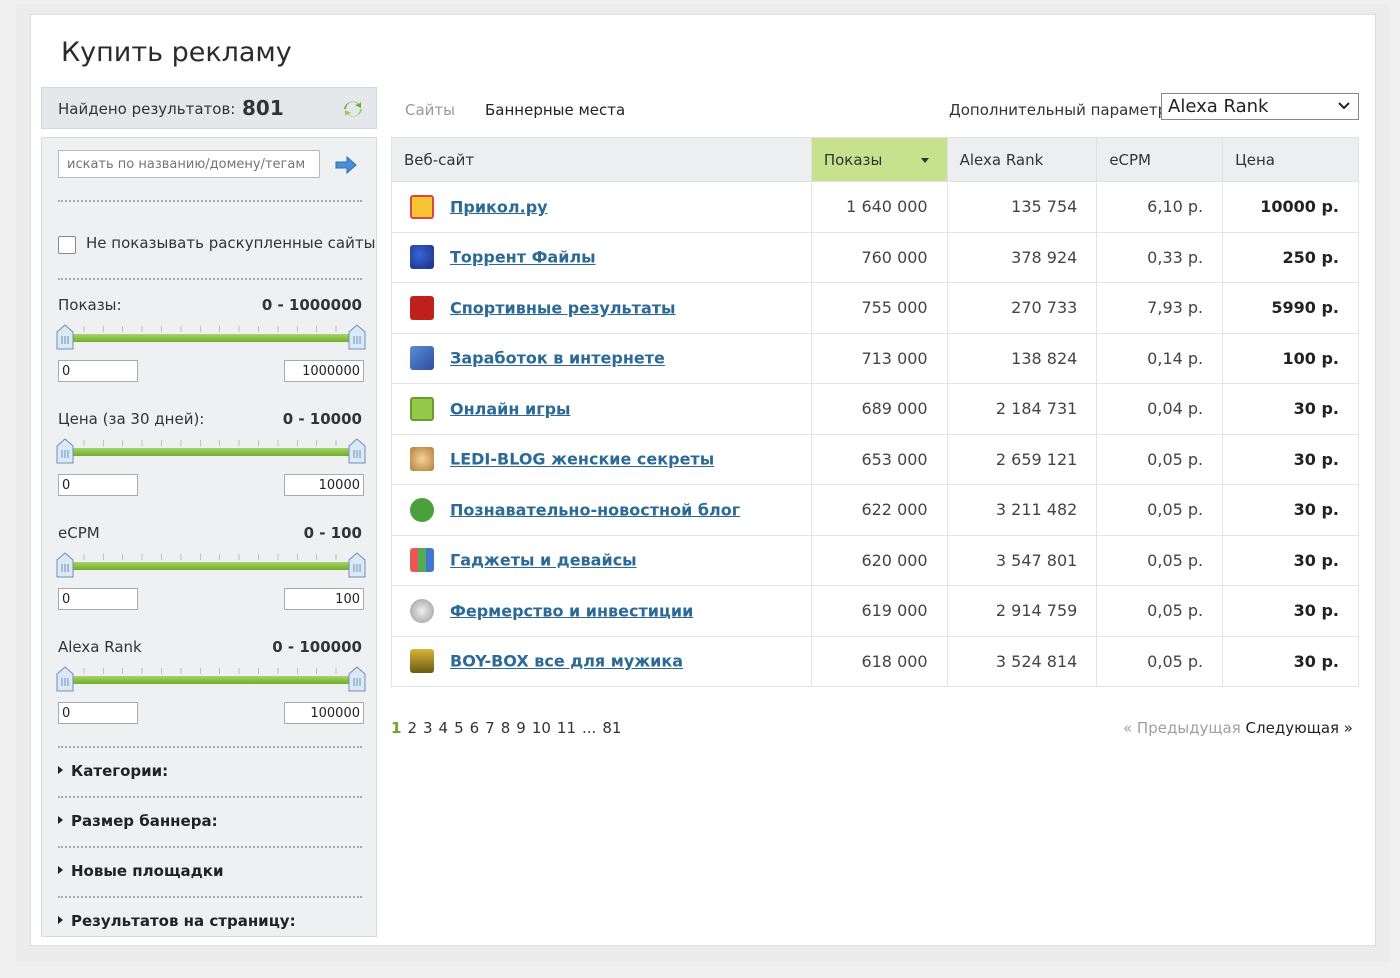 This screenshot has width=1400, height=978. What do you see at coordinates (1290, 207) in the screenshot?
I see `price-cell: 10000 р.` at bounding box center [1290, 207].